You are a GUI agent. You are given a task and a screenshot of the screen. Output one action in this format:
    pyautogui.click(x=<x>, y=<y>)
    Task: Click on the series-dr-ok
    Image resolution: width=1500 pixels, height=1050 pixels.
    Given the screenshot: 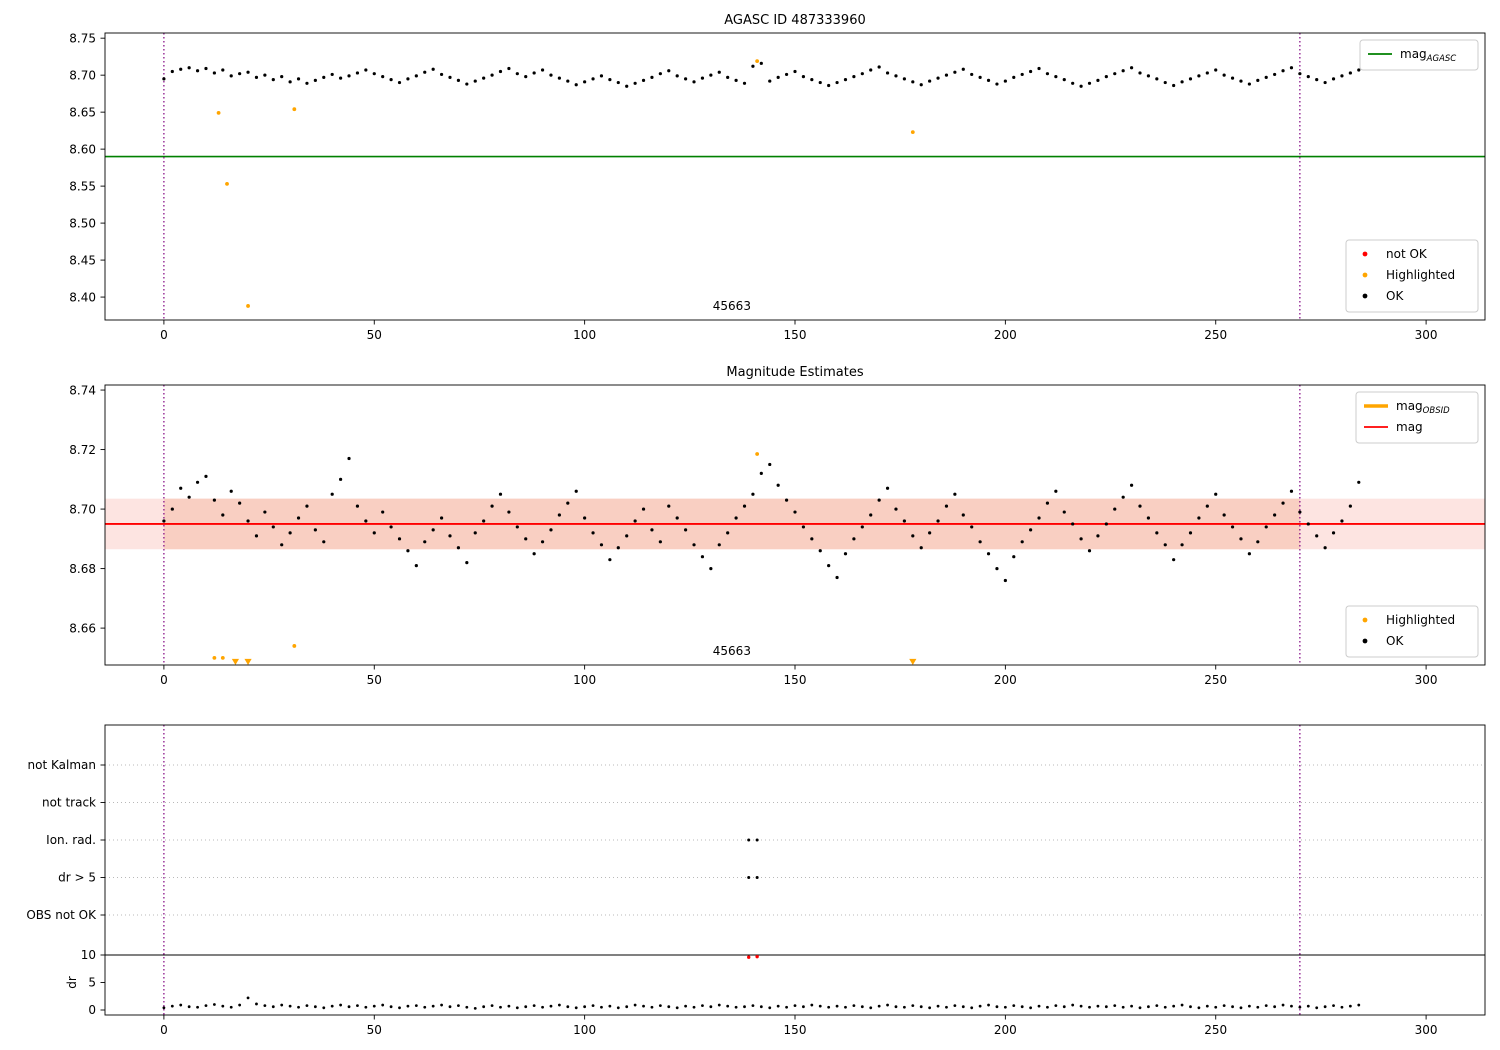 What is the action you would take?
    pyautogui.click(x=761, y=1003)
    